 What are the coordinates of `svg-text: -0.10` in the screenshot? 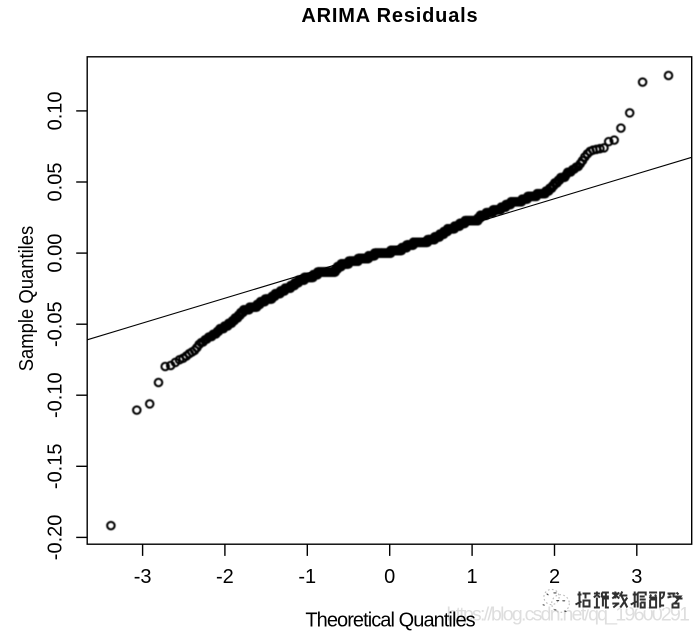 It's located at (56, 395).